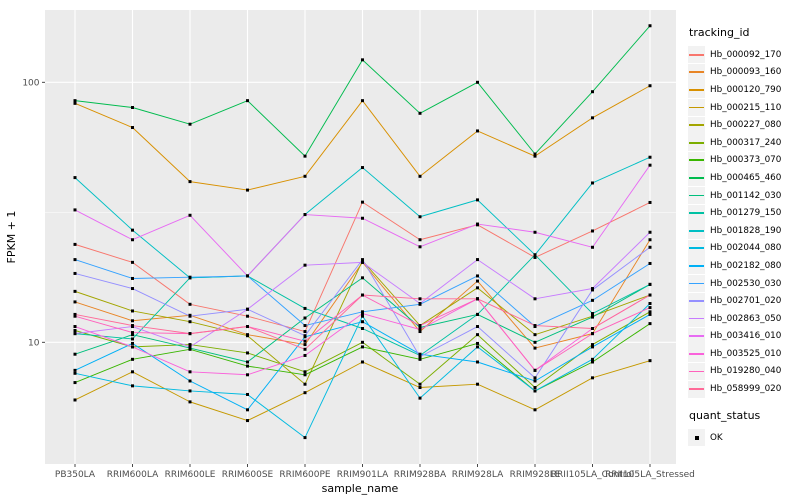 The image size is (800, 500). I want to click on legend-title-quant-status: quant_status, so click(725, 415).